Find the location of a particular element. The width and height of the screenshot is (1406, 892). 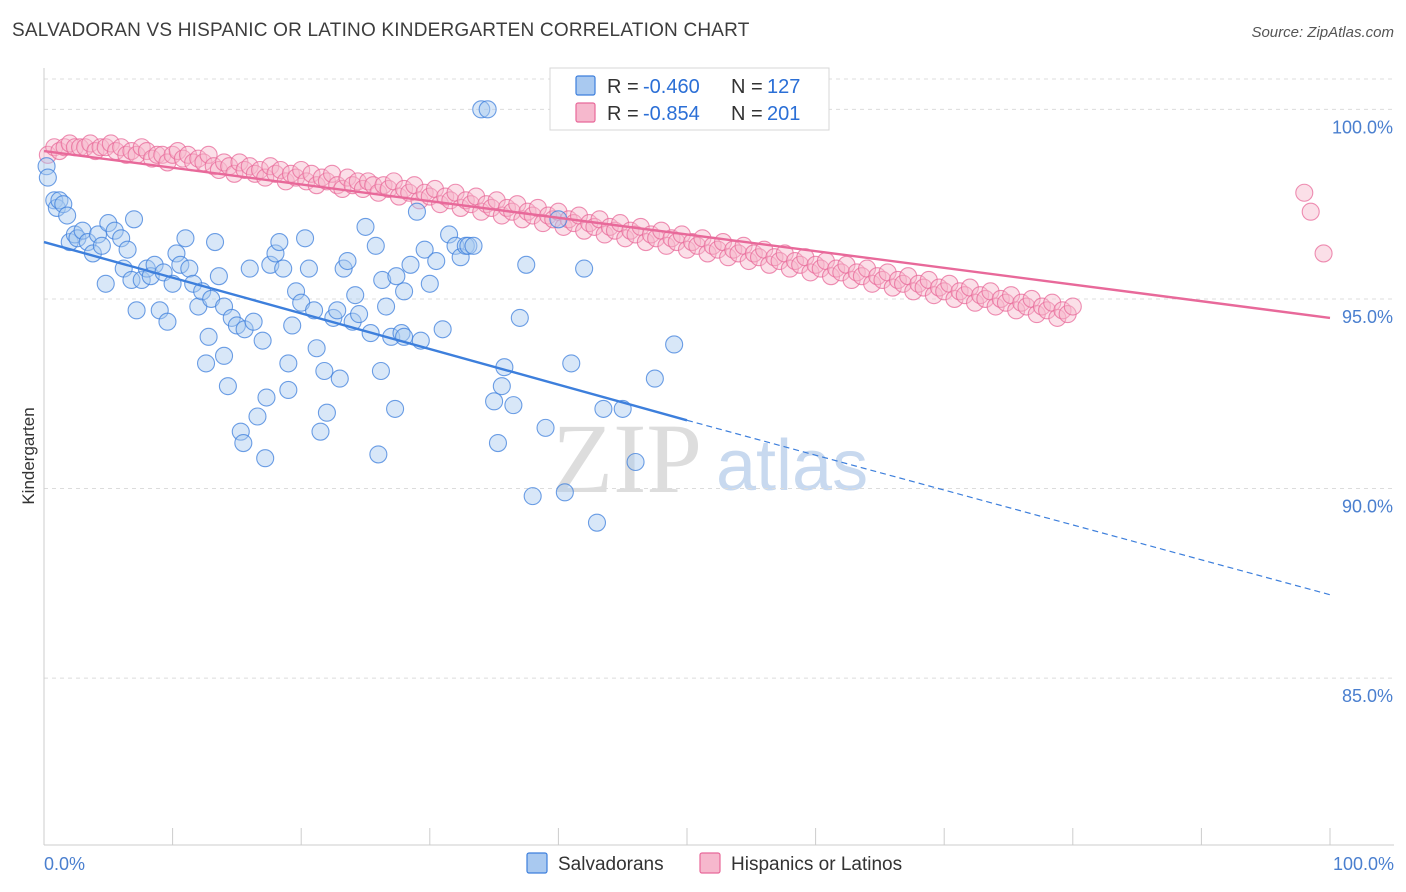

legend-frame is located at coordinates (689, 99).